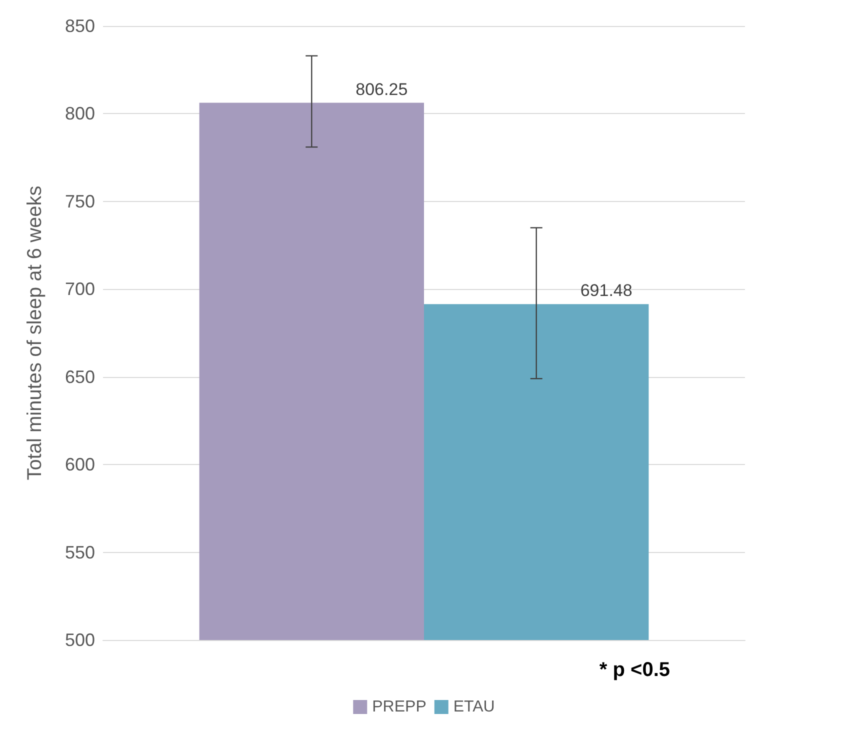 Image resolution: width=848 pixels, height=733 pixels. Describe the element at coordinates (474, 707) in the screenshot. I see `legend-label: ETAU` at that location.